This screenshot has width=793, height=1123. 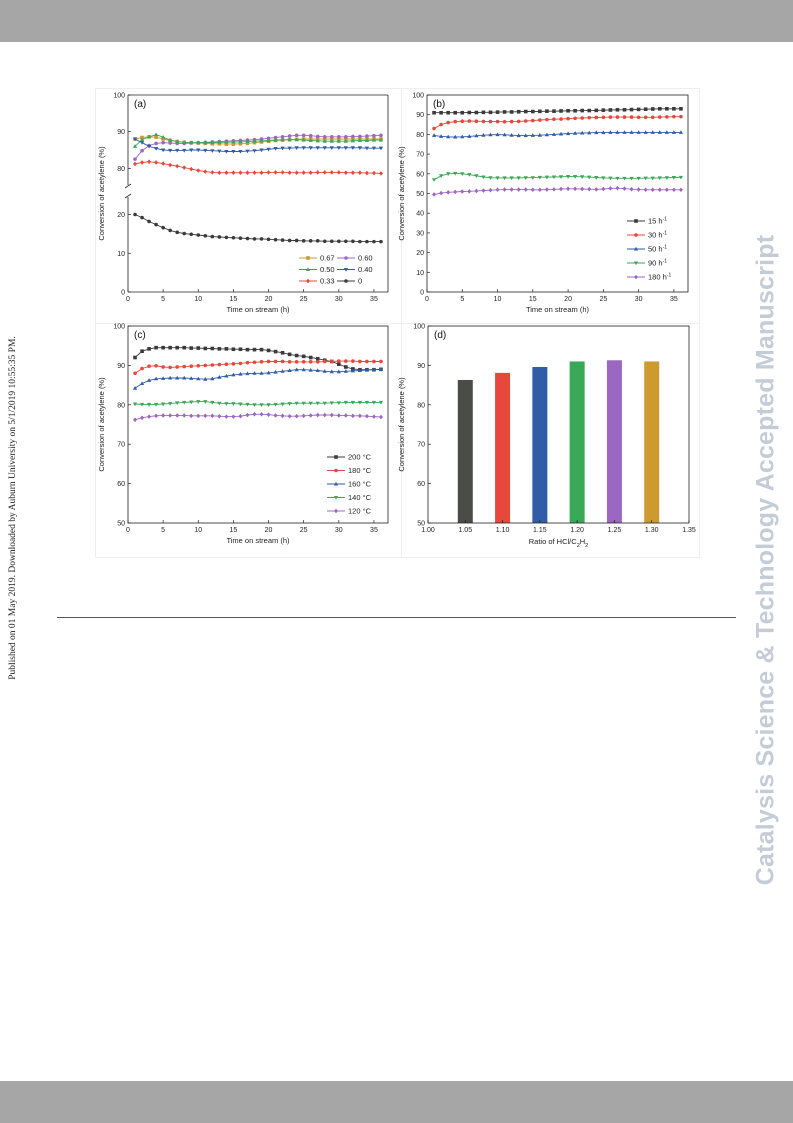 What do you see at coordinates (657, 221) in the screenshot?
I see `panel-b-legend-label: 15 h-1` at bounding box center [657, 221].